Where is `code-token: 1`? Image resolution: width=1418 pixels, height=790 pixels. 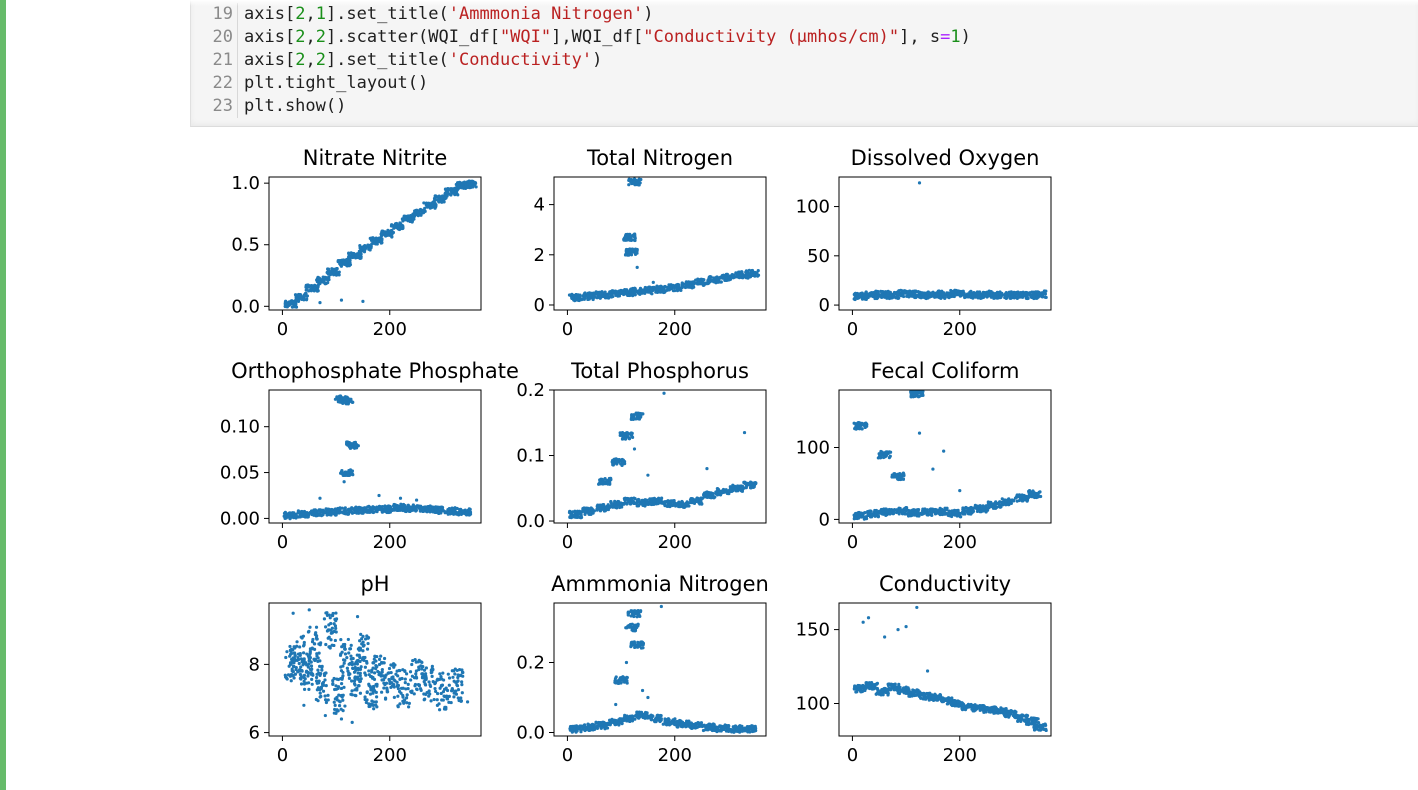 code-token: 1 is located at coordinates (320, 14).